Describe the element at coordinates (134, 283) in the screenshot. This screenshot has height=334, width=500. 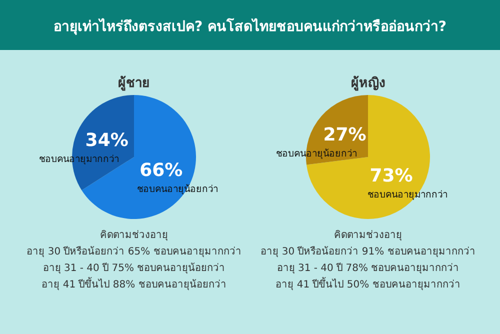
I see `text: อายุ 41 ปีขึ้นไป 88% ชอบคนอายุน้อยกว่า` at that location.